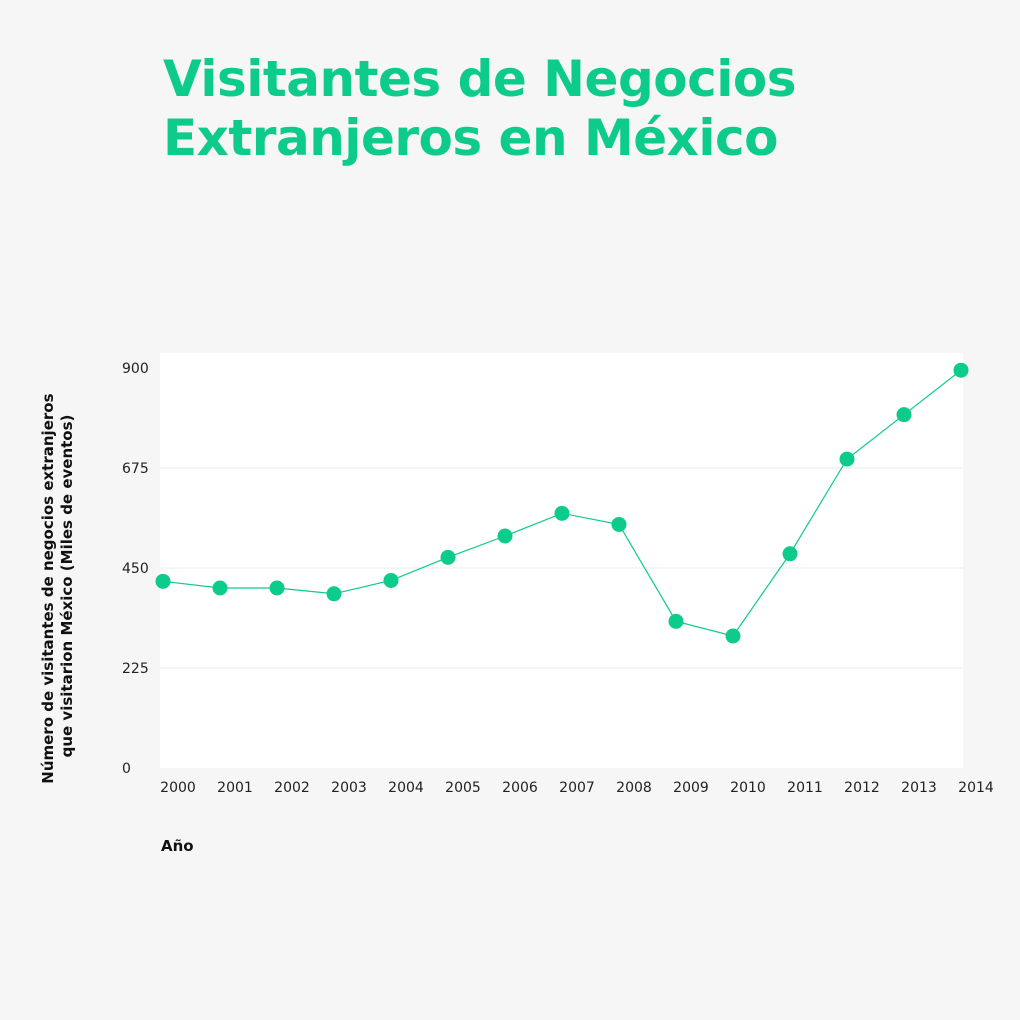  What do you see at coordinates (349, 788) in the screenshot?
I see `x-tick-label-2003: 2003` at bounding box center [349, 788].